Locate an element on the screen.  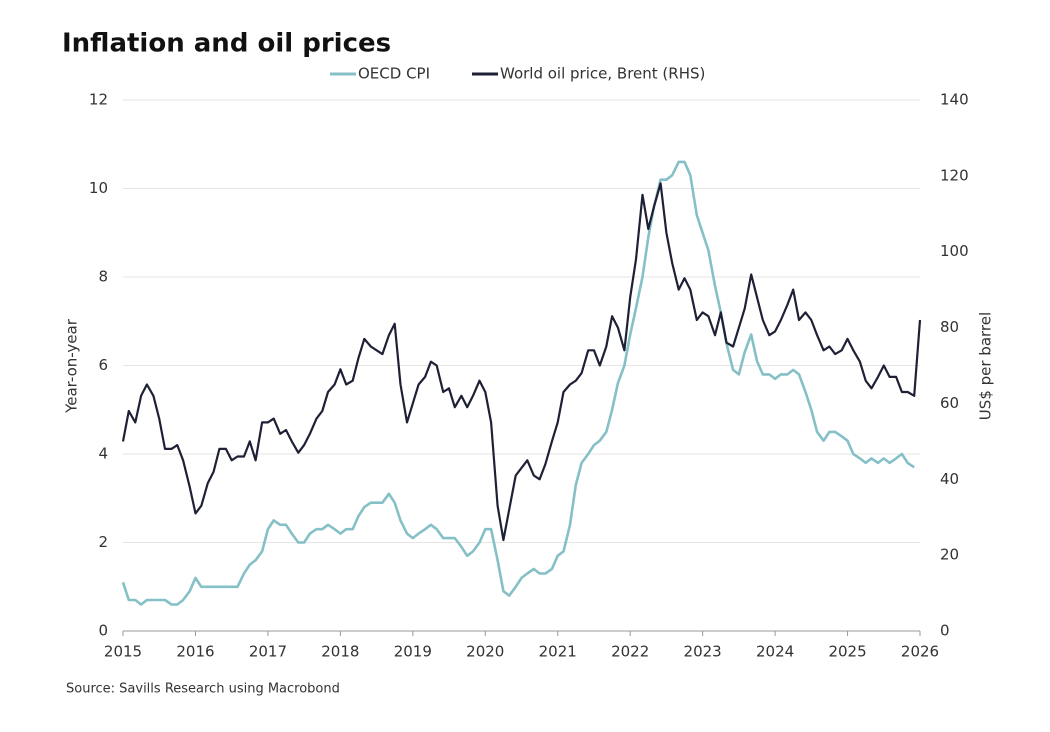
x-tick-label: 2020 is located at coordinates (485, 652).